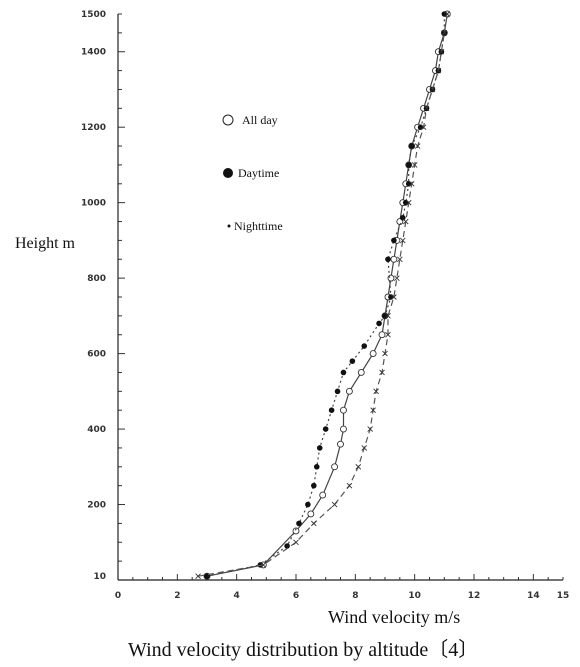 This screenshot has height=667, width=580. Describe the element at coordinates (474, 596) in the screenshot. I see `x-tick-label: 12` at that location.